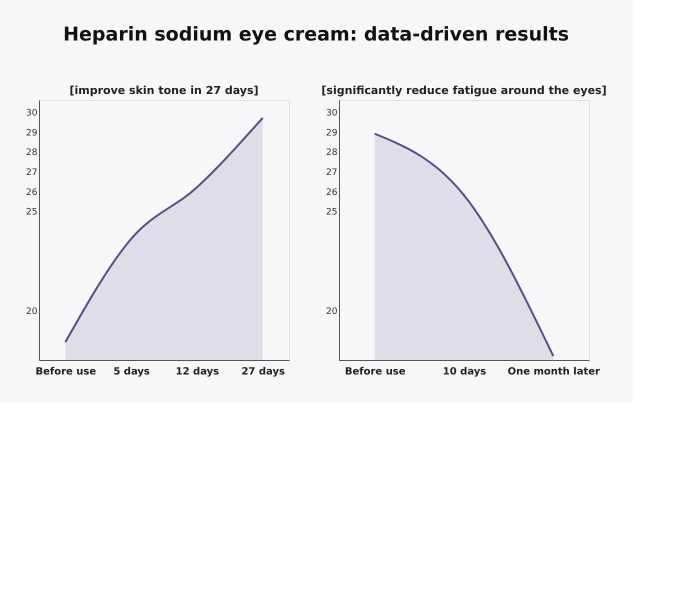 The width and height of the screenshot is (679, 606). Describe the element at coordinates (164, 90) in the screenshot. I see `chart-subtitle: [improve skin tone in 27 days]` at that location.